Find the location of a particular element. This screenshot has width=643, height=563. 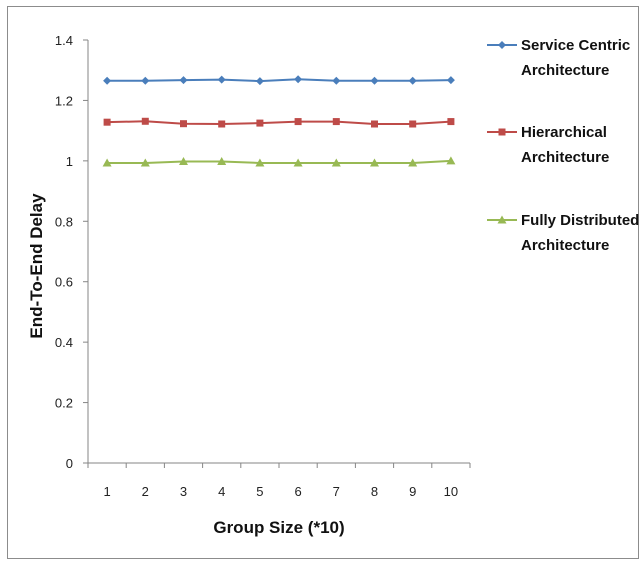

y-tick-label: 0.8 is located at coordinates (64, 221).